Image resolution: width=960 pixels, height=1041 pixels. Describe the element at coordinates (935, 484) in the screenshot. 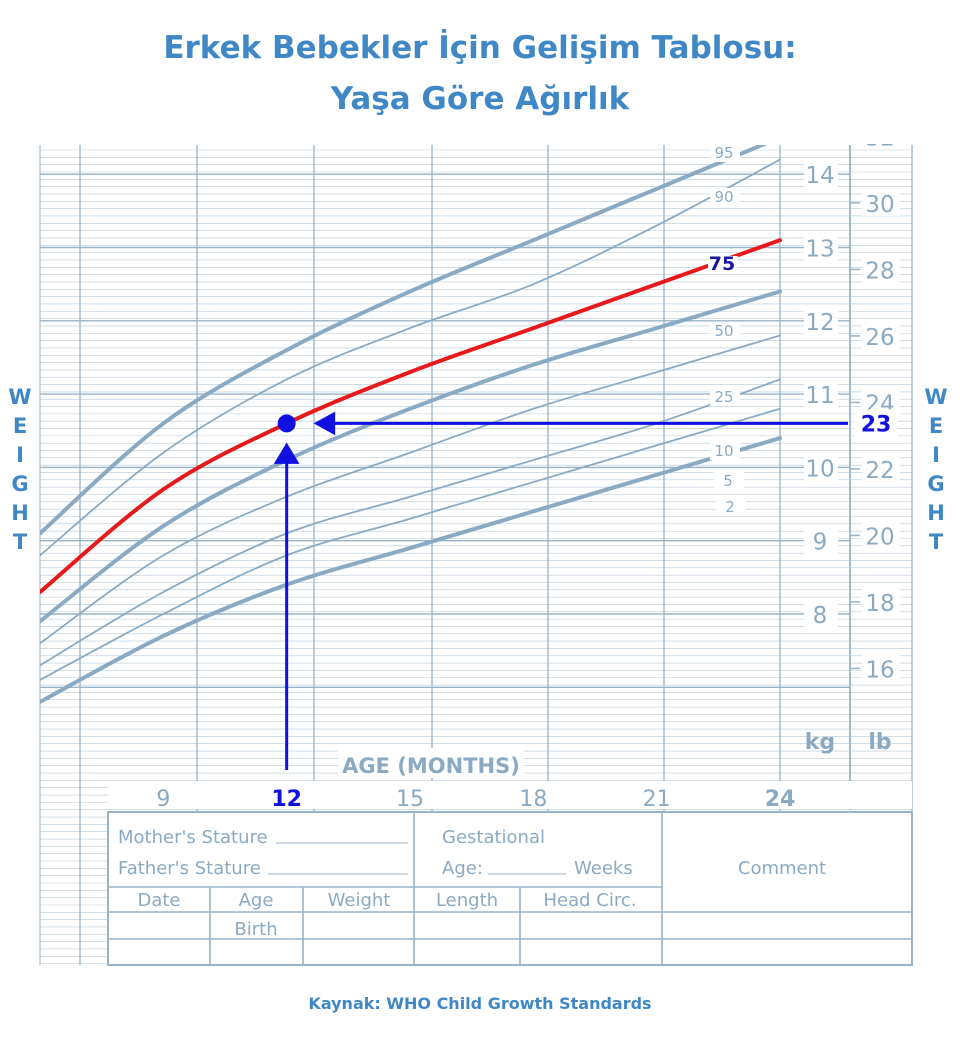

I see `weight-label-right-letter: G` at that location.